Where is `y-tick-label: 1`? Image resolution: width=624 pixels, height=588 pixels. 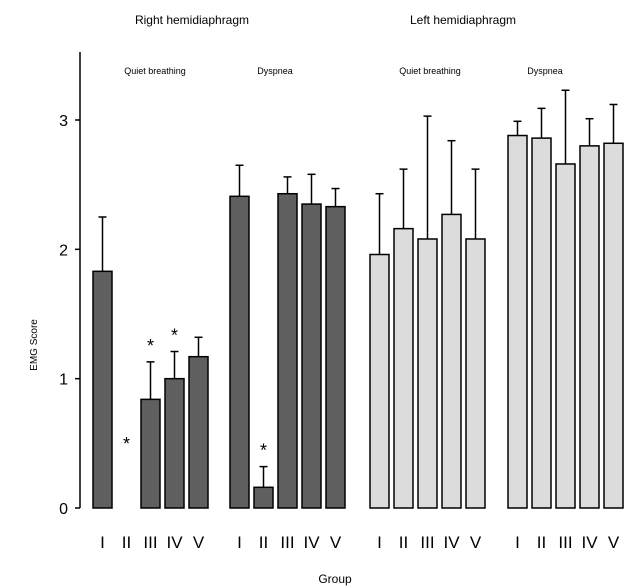
y-tick-label: 1 is located at coordinates (63, 380).